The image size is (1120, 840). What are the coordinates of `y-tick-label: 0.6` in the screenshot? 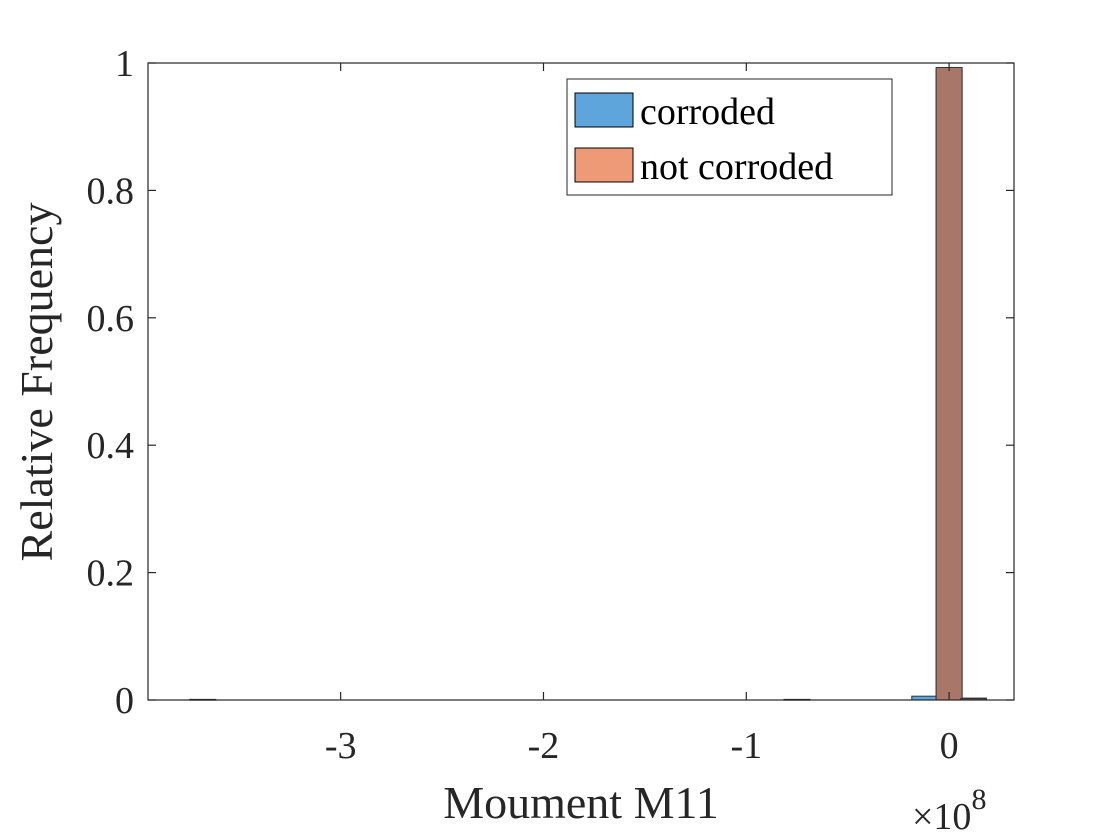 It's located at (111, 319).